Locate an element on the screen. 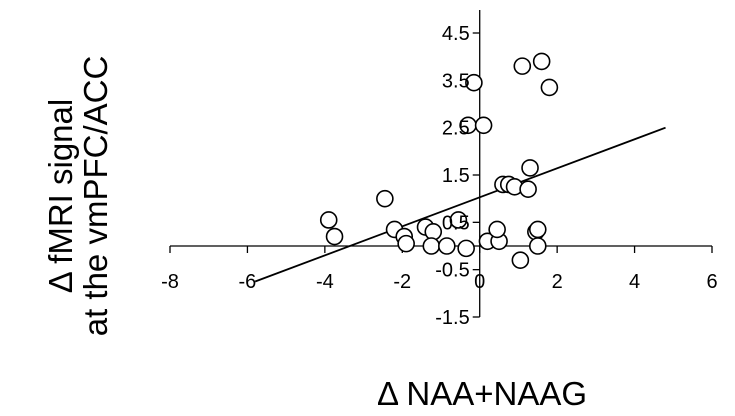 Image resolution: width=735 pixels, height=416 pixels. x-tick-label: -4 is located at coordinates (325, 282).